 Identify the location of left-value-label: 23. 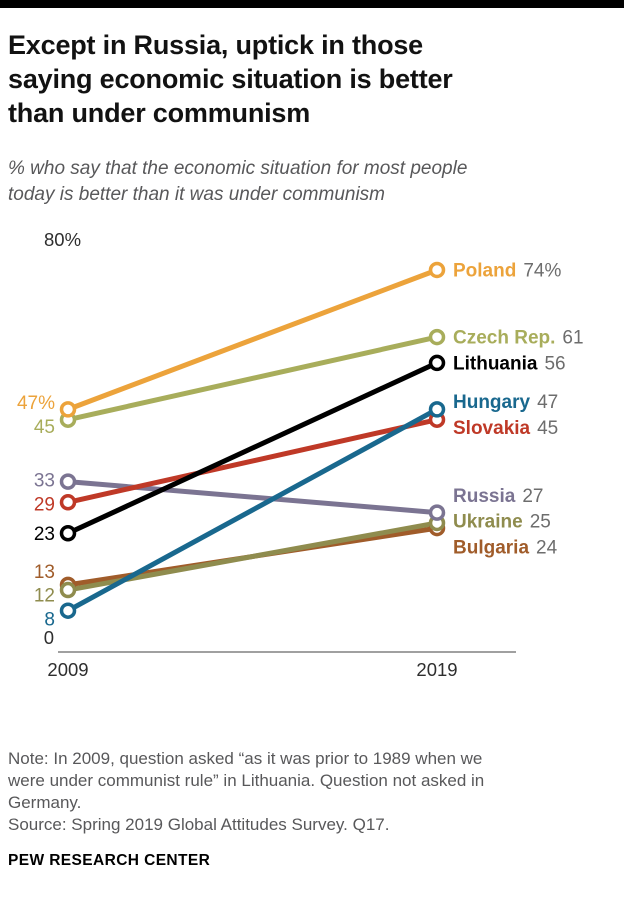
(44, 534).